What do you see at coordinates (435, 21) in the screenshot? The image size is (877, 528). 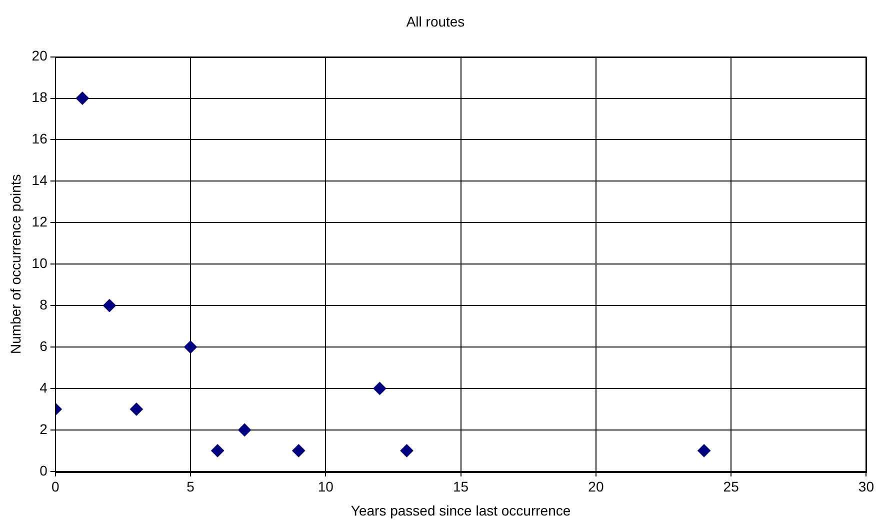 I see `chart-title: All routes` at bounding box center [435, 21].